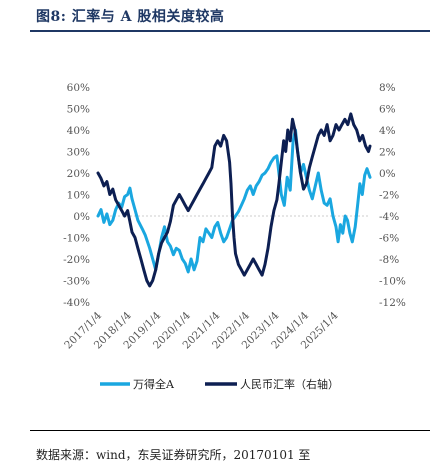 The image size is (439, 463). Describe the element at coordinates (78, 153) in the screenshot. I see `left-tick-label: 30%` at that location.